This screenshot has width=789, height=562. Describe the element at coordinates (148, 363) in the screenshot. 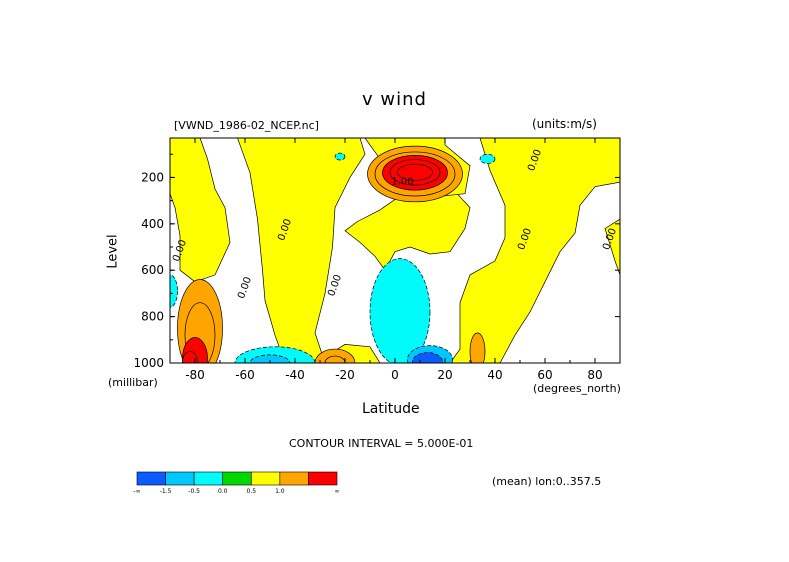

I see `y-tick-label-4: 1000` at that location.